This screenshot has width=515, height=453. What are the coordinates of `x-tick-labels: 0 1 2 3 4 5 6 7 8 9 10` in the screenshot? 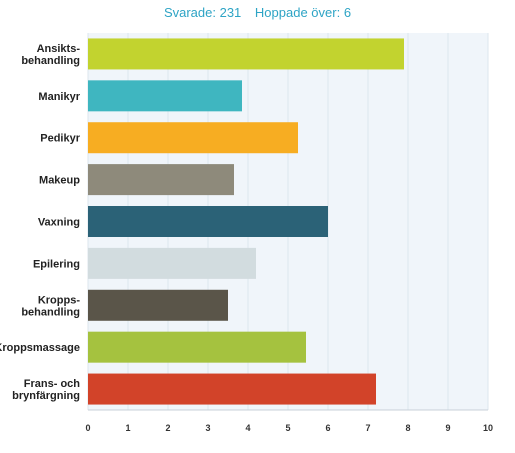 It's located at (289, 428).